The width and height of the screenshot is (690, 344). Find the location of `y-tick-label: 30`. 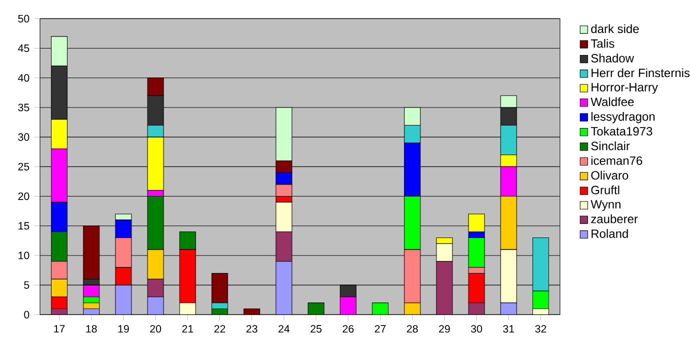

y-tick-label: 30 is located at coordinates (24, 137).